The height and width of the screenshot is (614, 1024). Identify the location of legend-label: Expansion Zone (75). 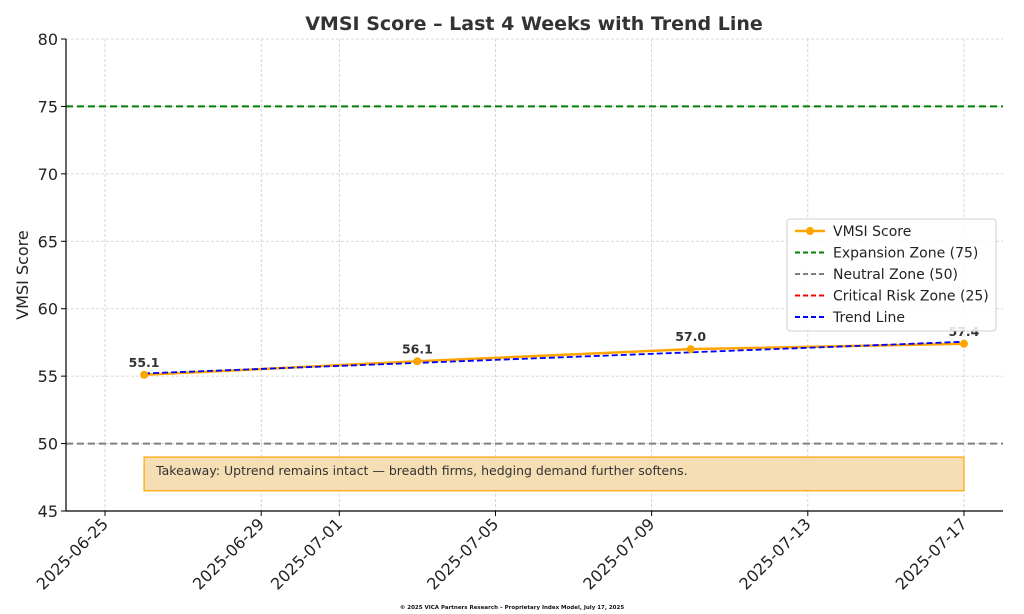
(905, 254).